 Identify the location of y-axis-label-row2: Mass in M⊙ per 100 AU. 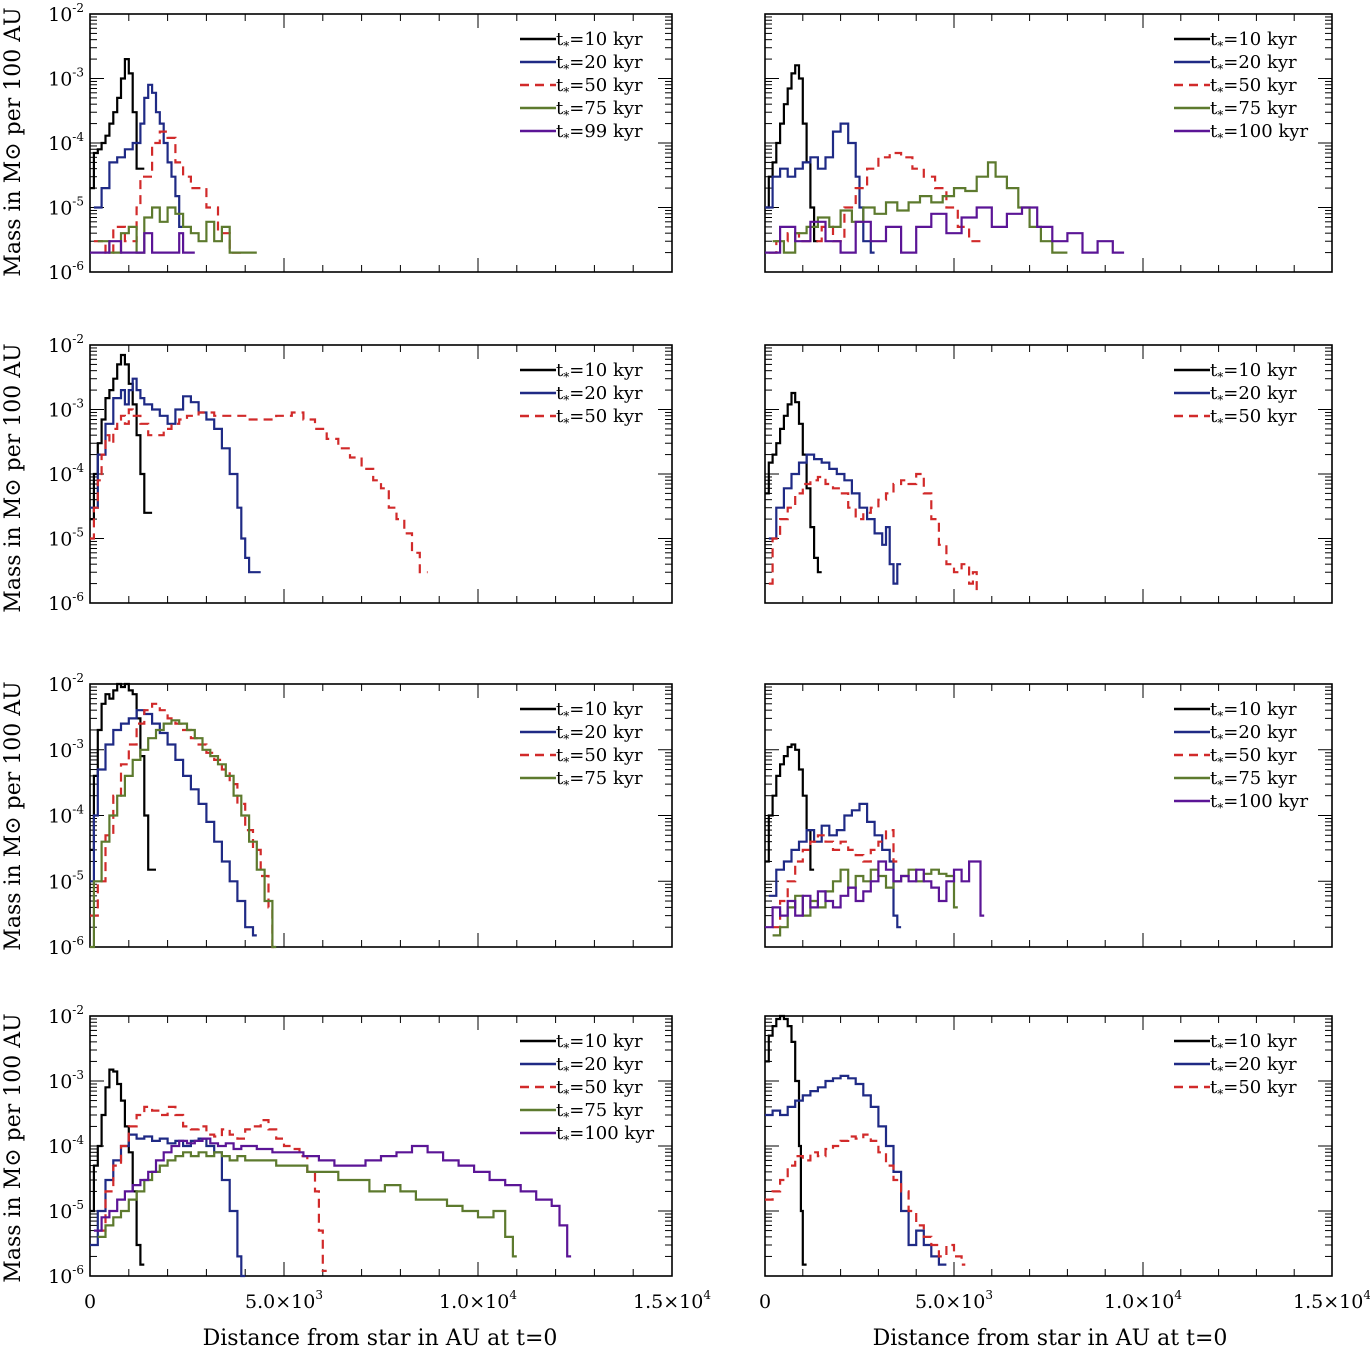
(13, 477).